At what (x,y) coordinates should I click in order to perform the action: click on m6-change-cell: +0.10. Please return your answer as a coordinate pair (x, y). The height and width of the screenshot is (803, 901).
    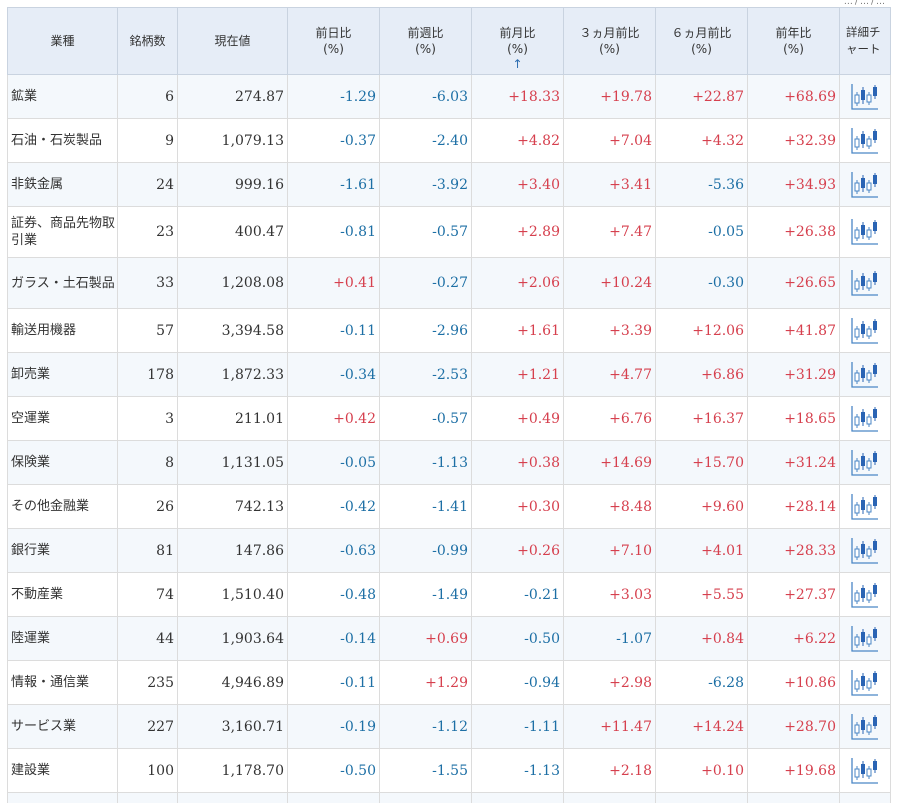
    Looking at the image, I should click on (701, 770).